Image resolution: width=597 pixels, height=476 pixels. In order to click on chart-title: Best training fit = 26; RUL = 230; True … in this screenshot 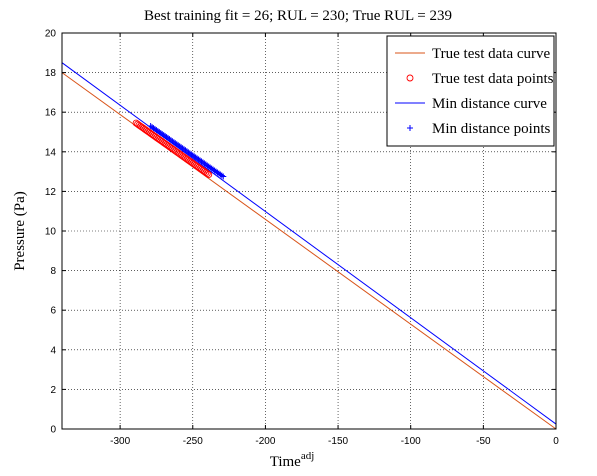, I will do `click(298, 16)`.